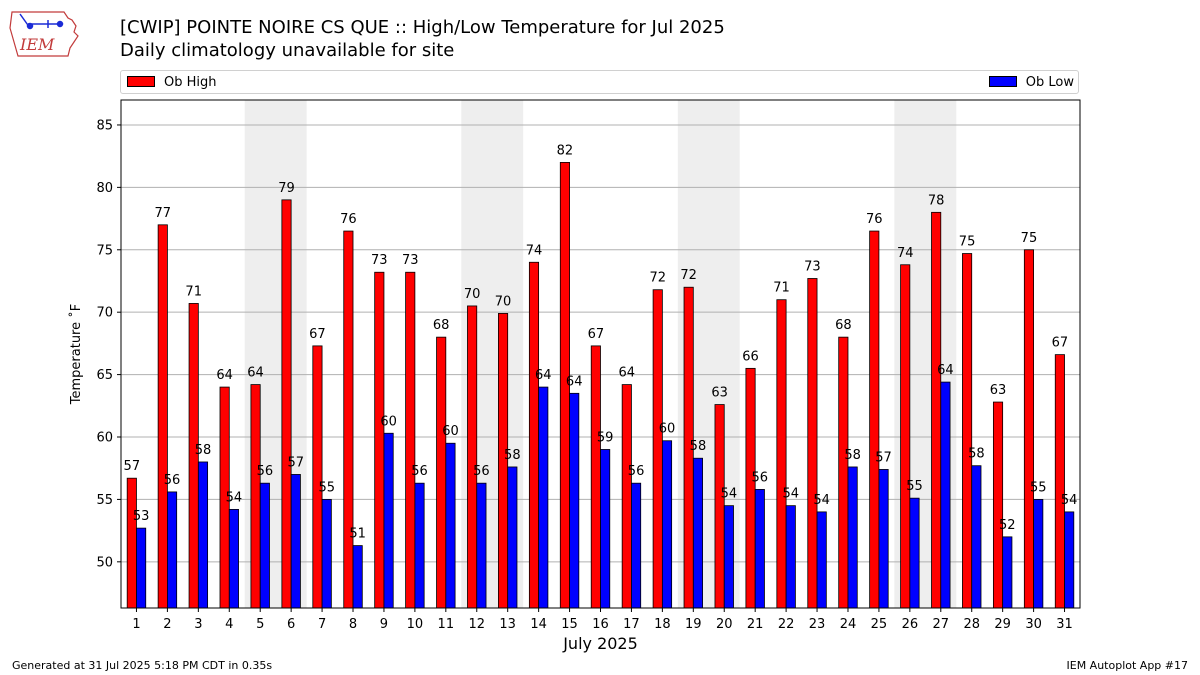 This screenshot has height=675, width=1200. I want to click on x-tick-label-14: 14, so click(538, 624).